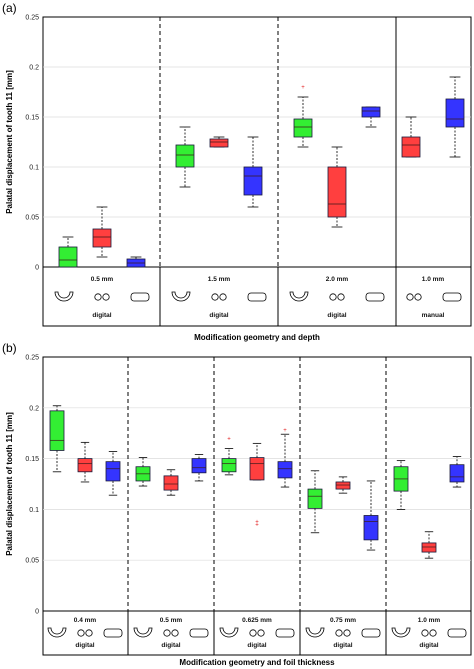 The height and width of the screenshot is (669, 474). I want to click on y-tick-label: 0.1, so click(34, 510).